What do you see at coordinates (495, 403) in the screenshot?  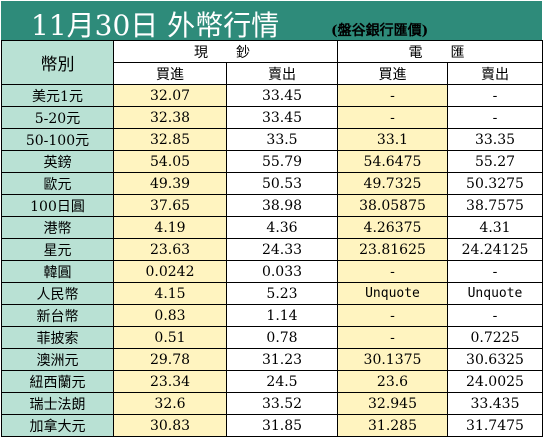 I see `wire-sell-cell: 33.435` at bounding box center [495, 403].